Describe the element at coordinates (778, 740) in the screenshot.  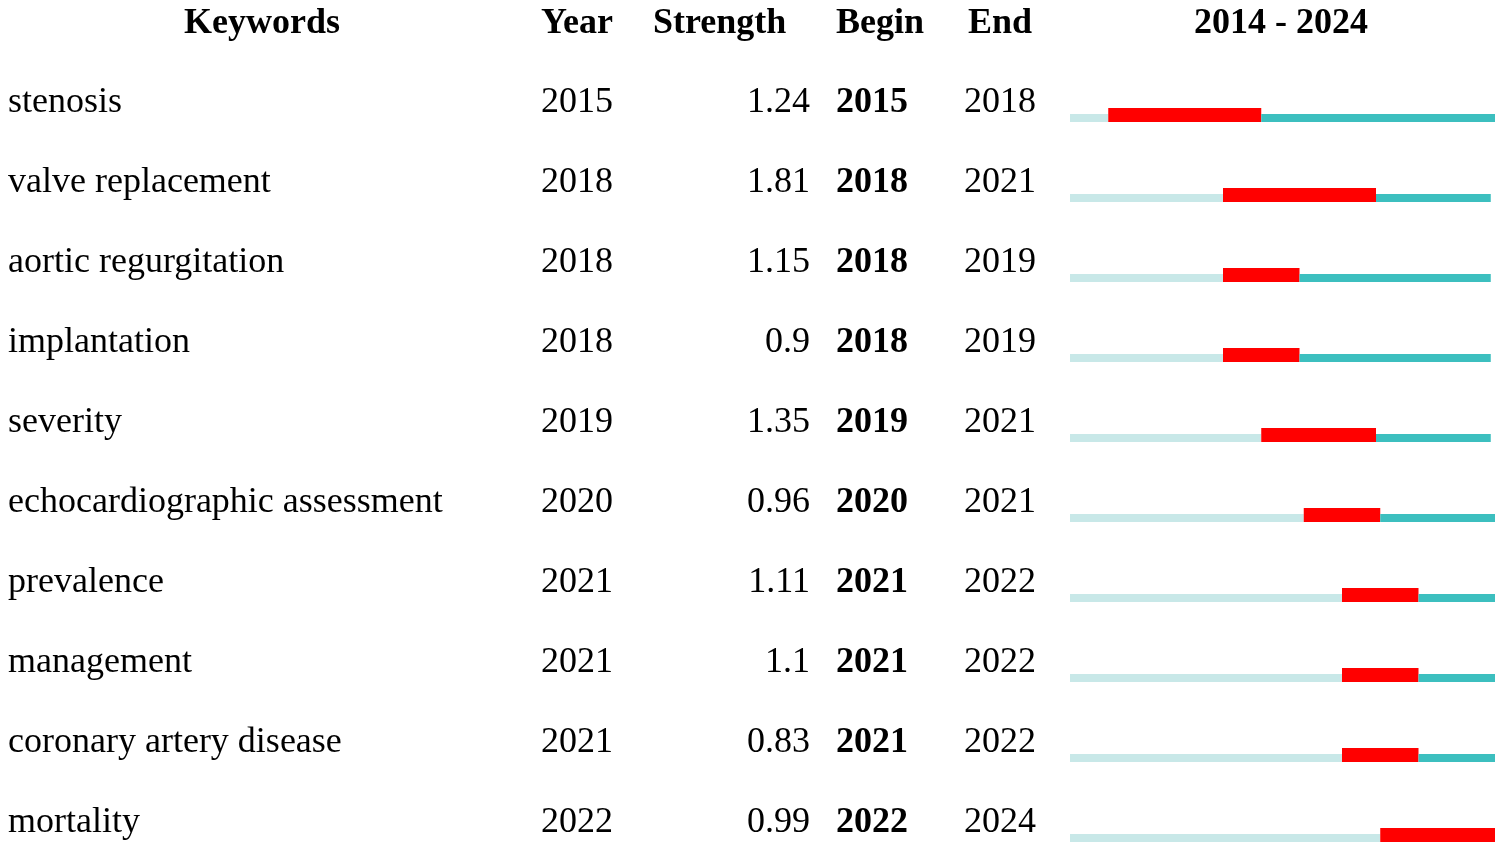
I see `text: 0.83` at that location.